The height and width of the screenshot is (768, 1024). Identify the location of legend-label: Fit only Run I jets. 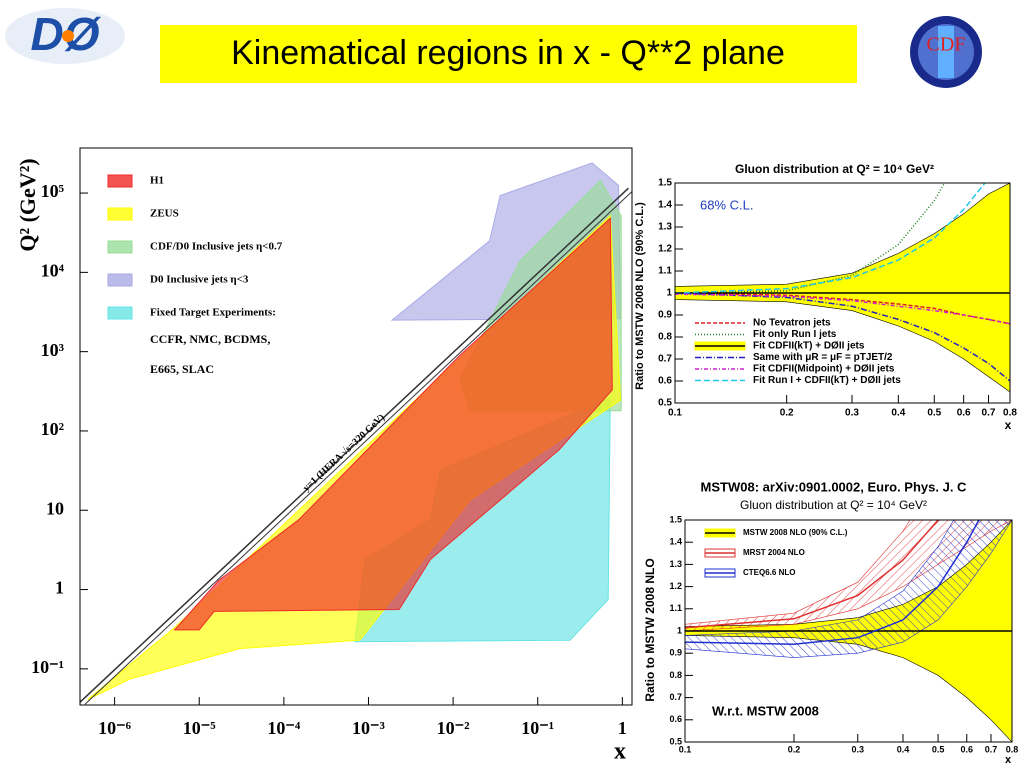
(795, 334).